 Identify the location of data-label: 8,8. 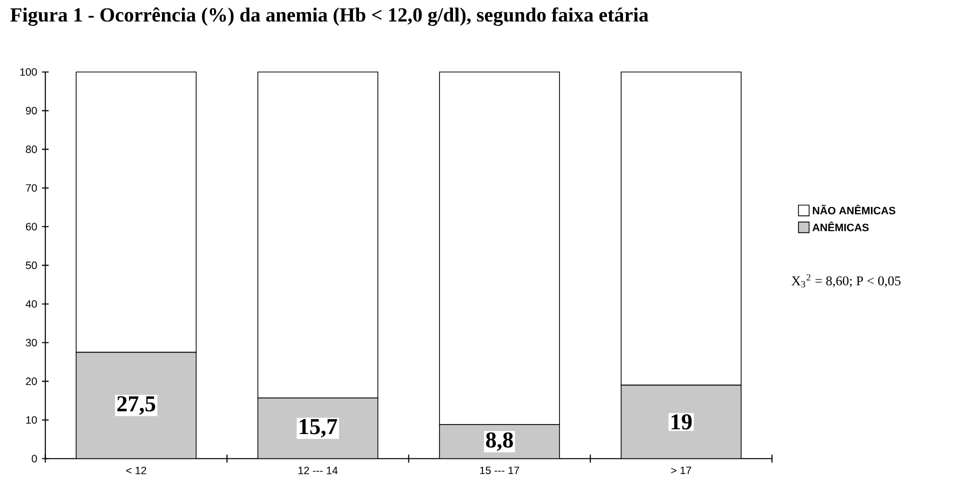
(499, 441).